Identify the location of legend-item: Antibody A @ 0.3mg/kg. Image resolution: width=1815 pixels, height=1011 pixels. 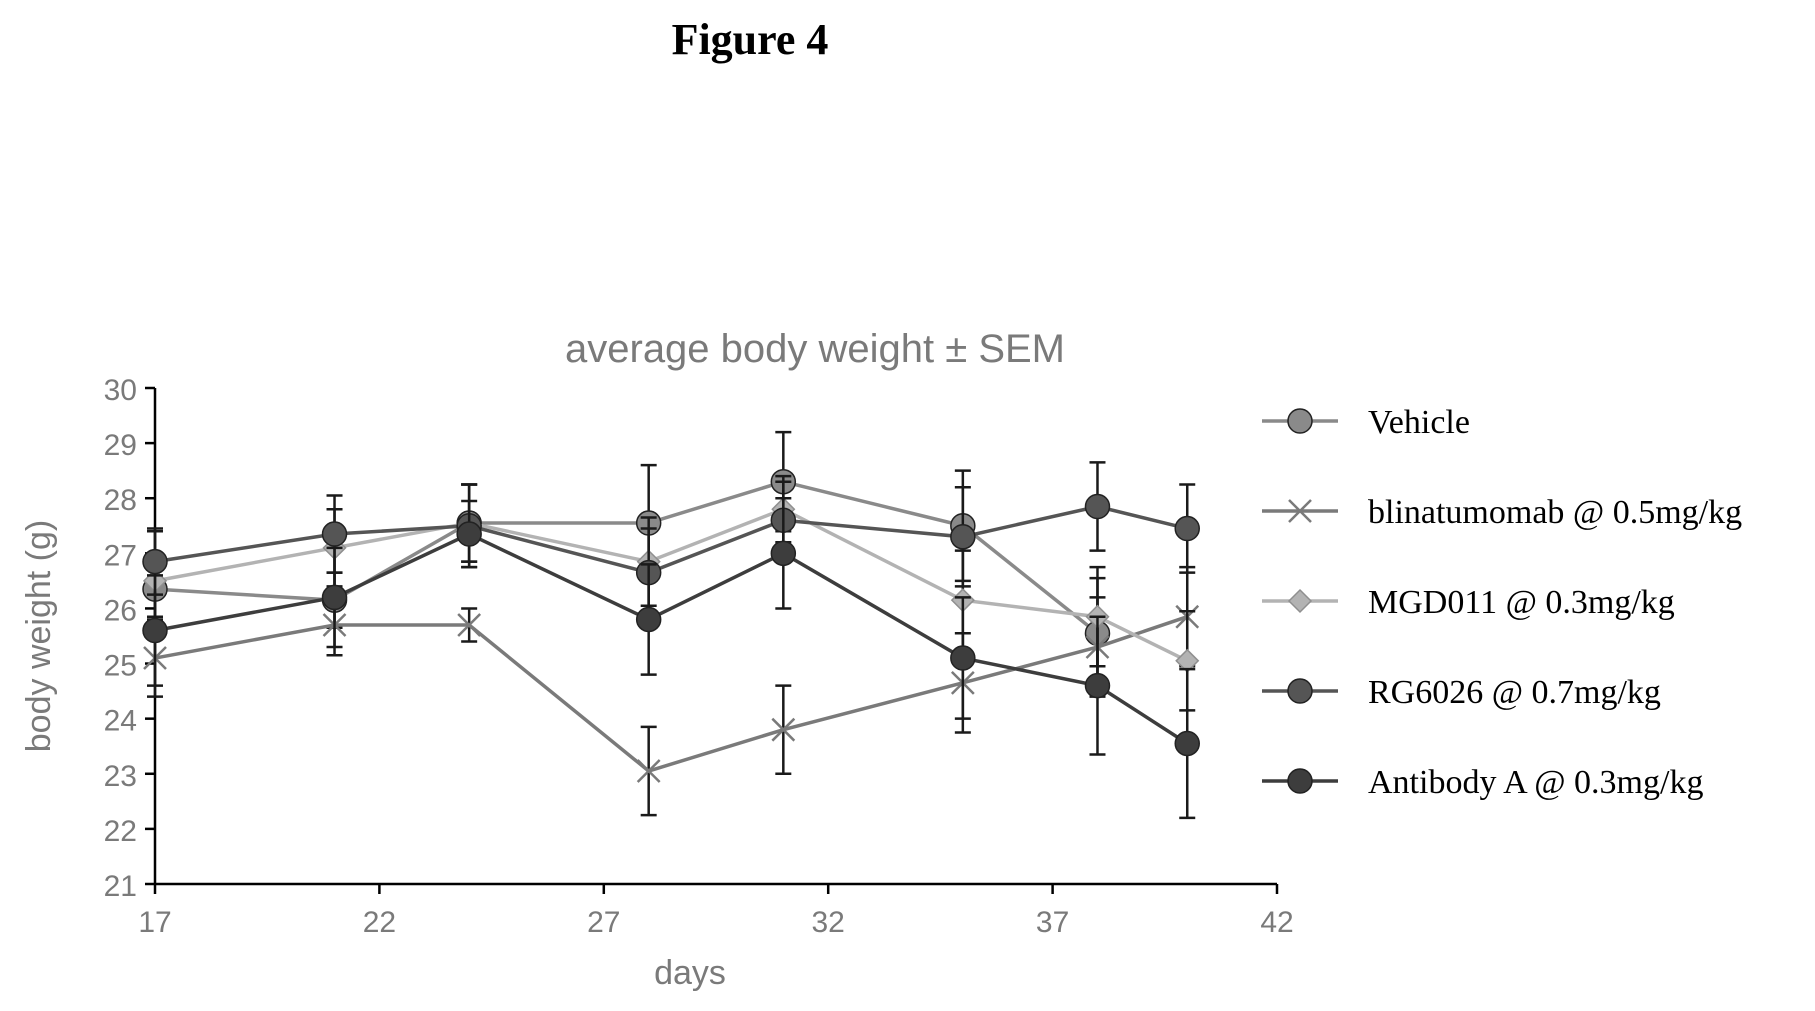
(1482, 782).